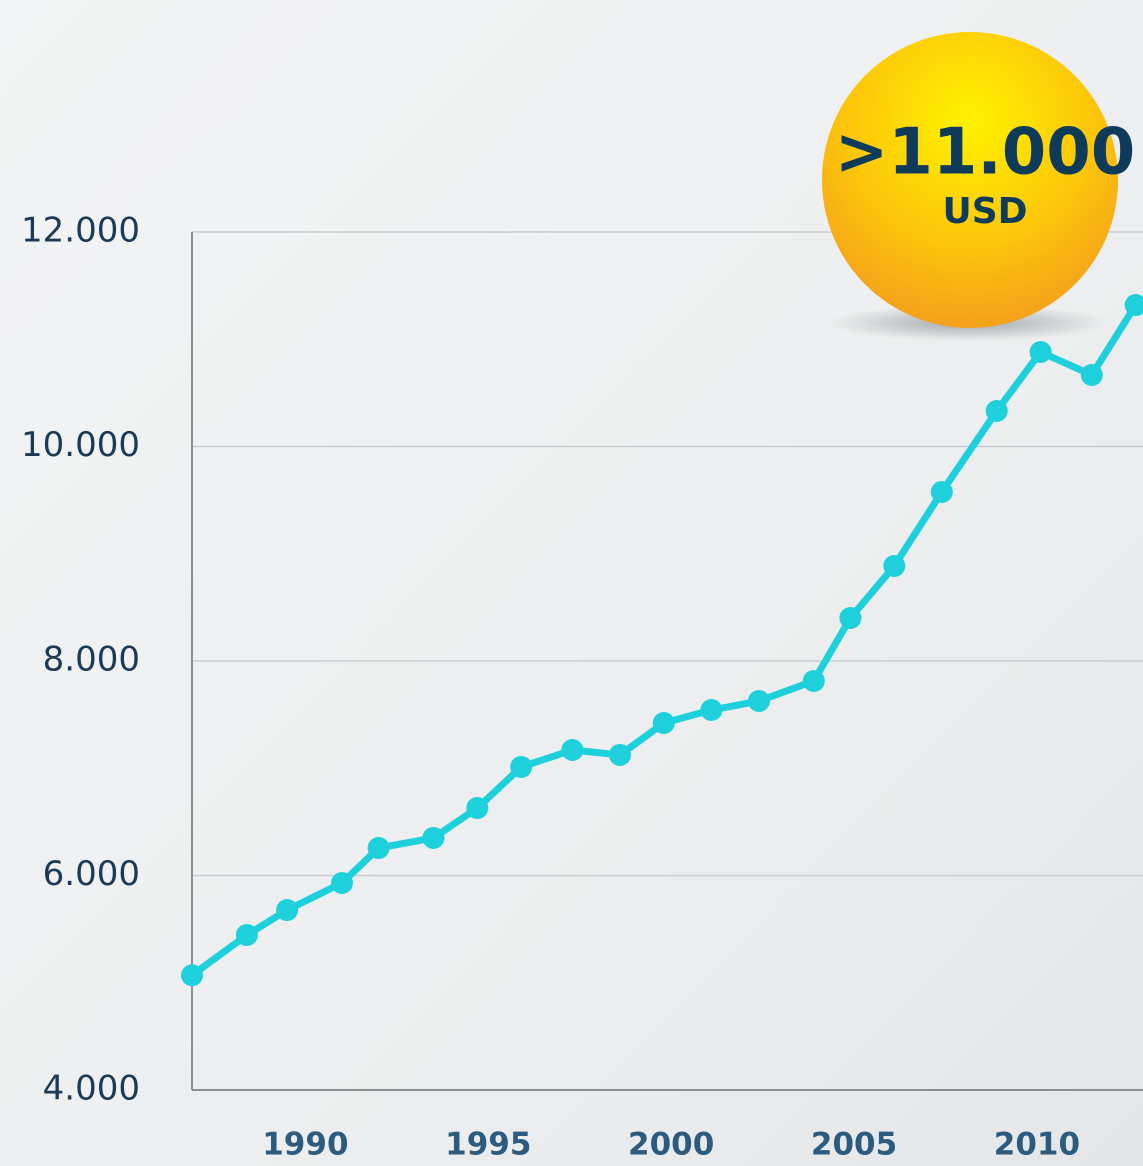  What do you see at coordinates (854, 1145) in the screenshot?
I see `x-tick-label: 2005` at bounding box center [854, 1145].